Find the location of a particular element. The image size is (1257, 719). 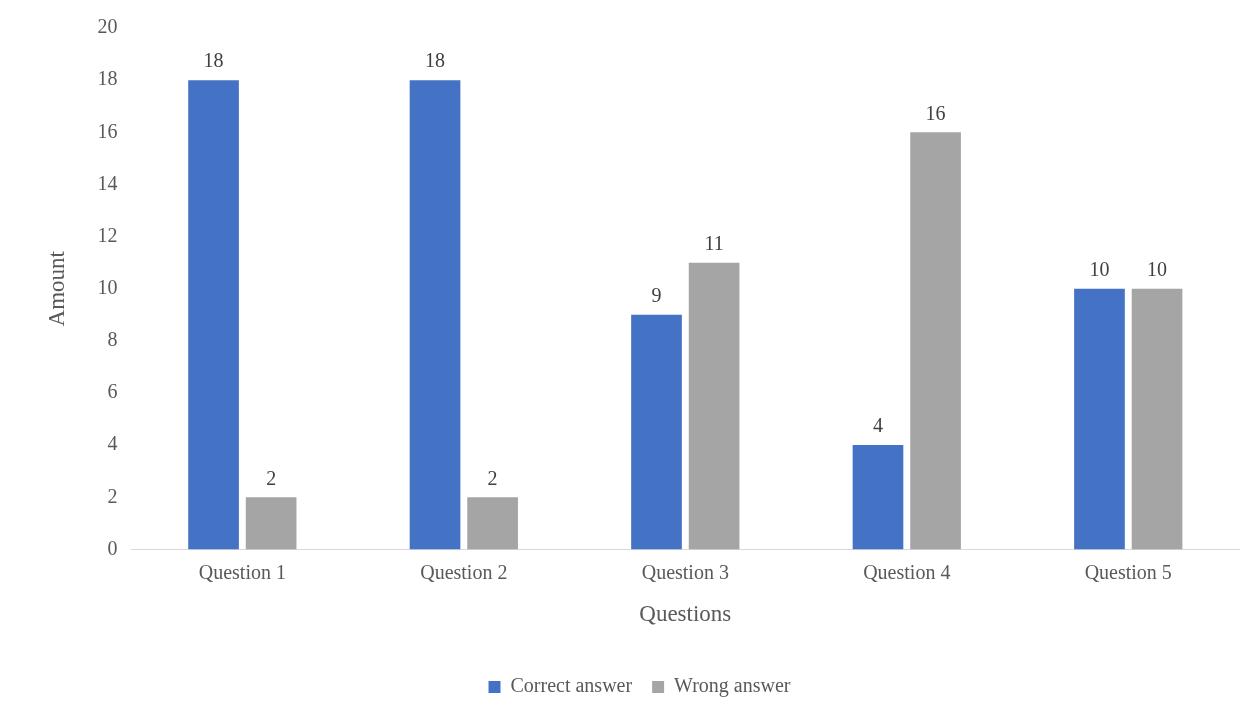

data-label: 16 is located at coordinates (935, 112).